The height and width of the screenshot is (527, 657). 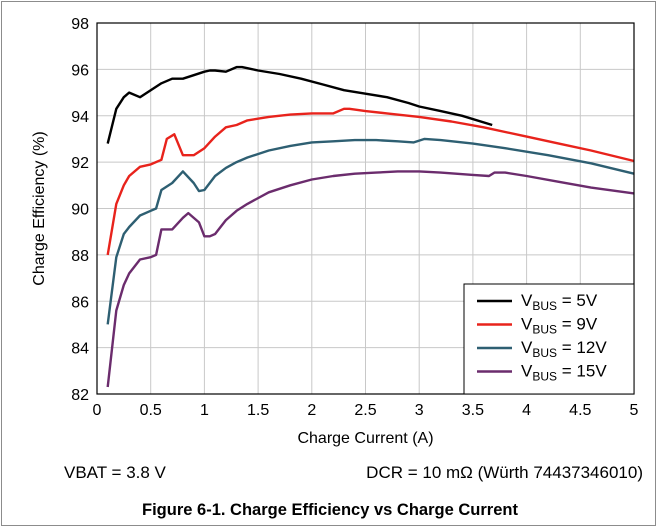 I want to click on x-tick-label: 4, so click(x=526, y=410).